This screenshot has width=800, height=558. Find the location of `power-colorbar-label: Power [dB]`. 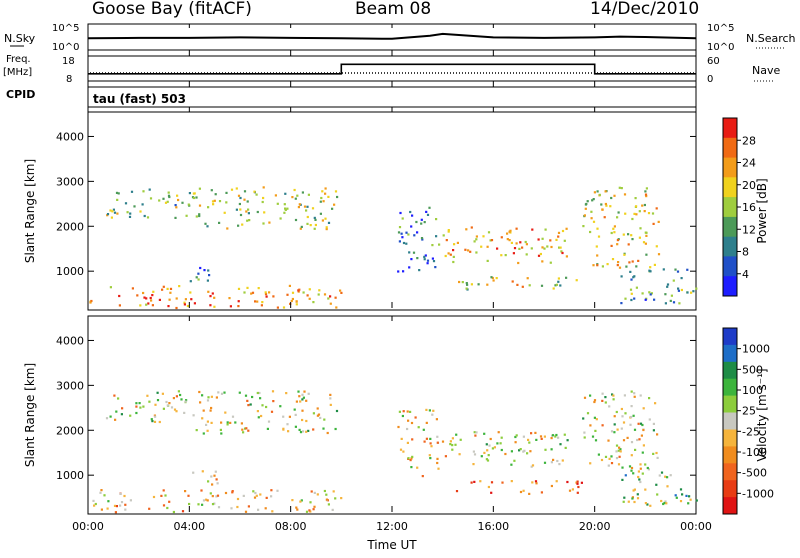

power-colorbar-label: Power [dB] is located at coordinates (762, 210).